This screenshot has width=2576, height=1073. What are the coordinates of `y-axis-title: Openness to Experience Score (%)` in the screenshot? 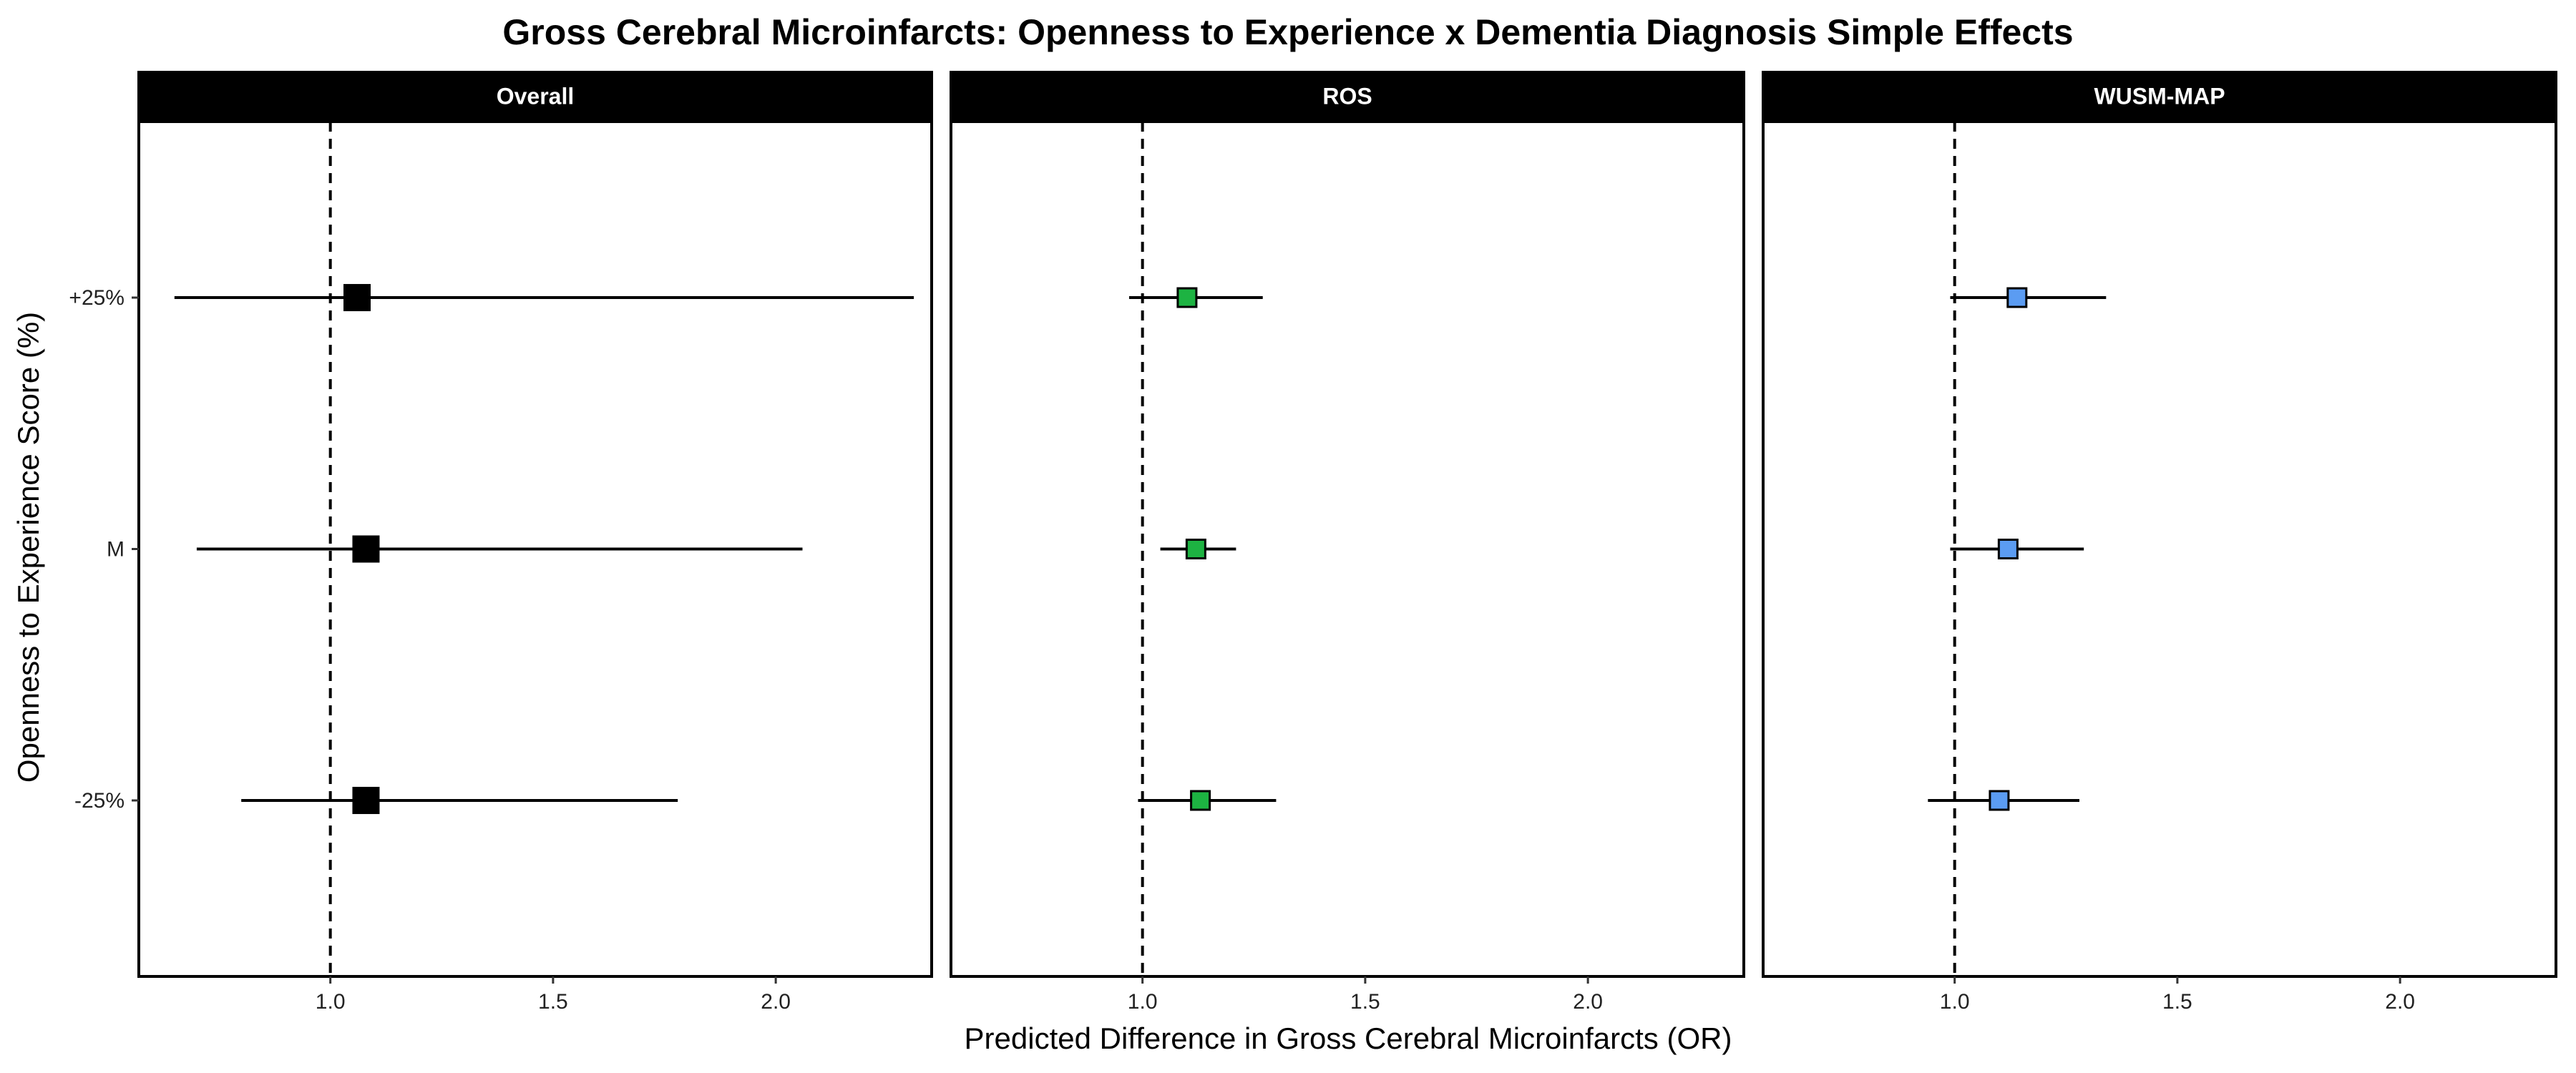 It's located at (28, 547).